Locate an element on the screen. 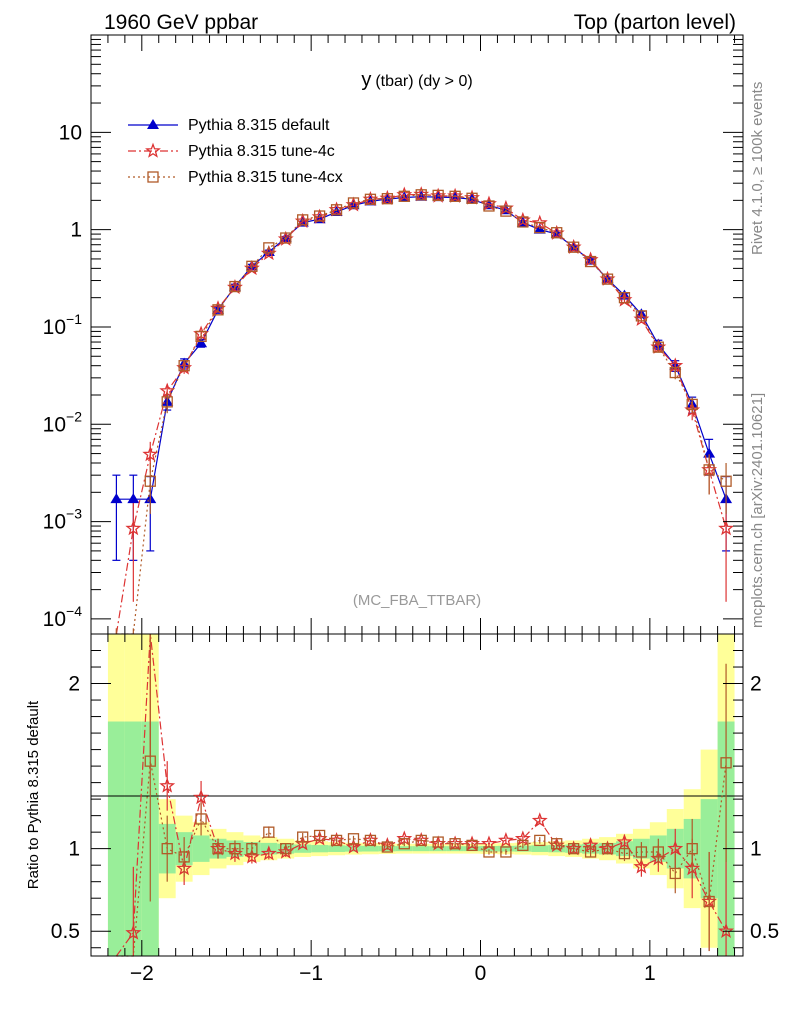  ratio-y-tick-label-right: 2 is located at coordinates (756, 684).